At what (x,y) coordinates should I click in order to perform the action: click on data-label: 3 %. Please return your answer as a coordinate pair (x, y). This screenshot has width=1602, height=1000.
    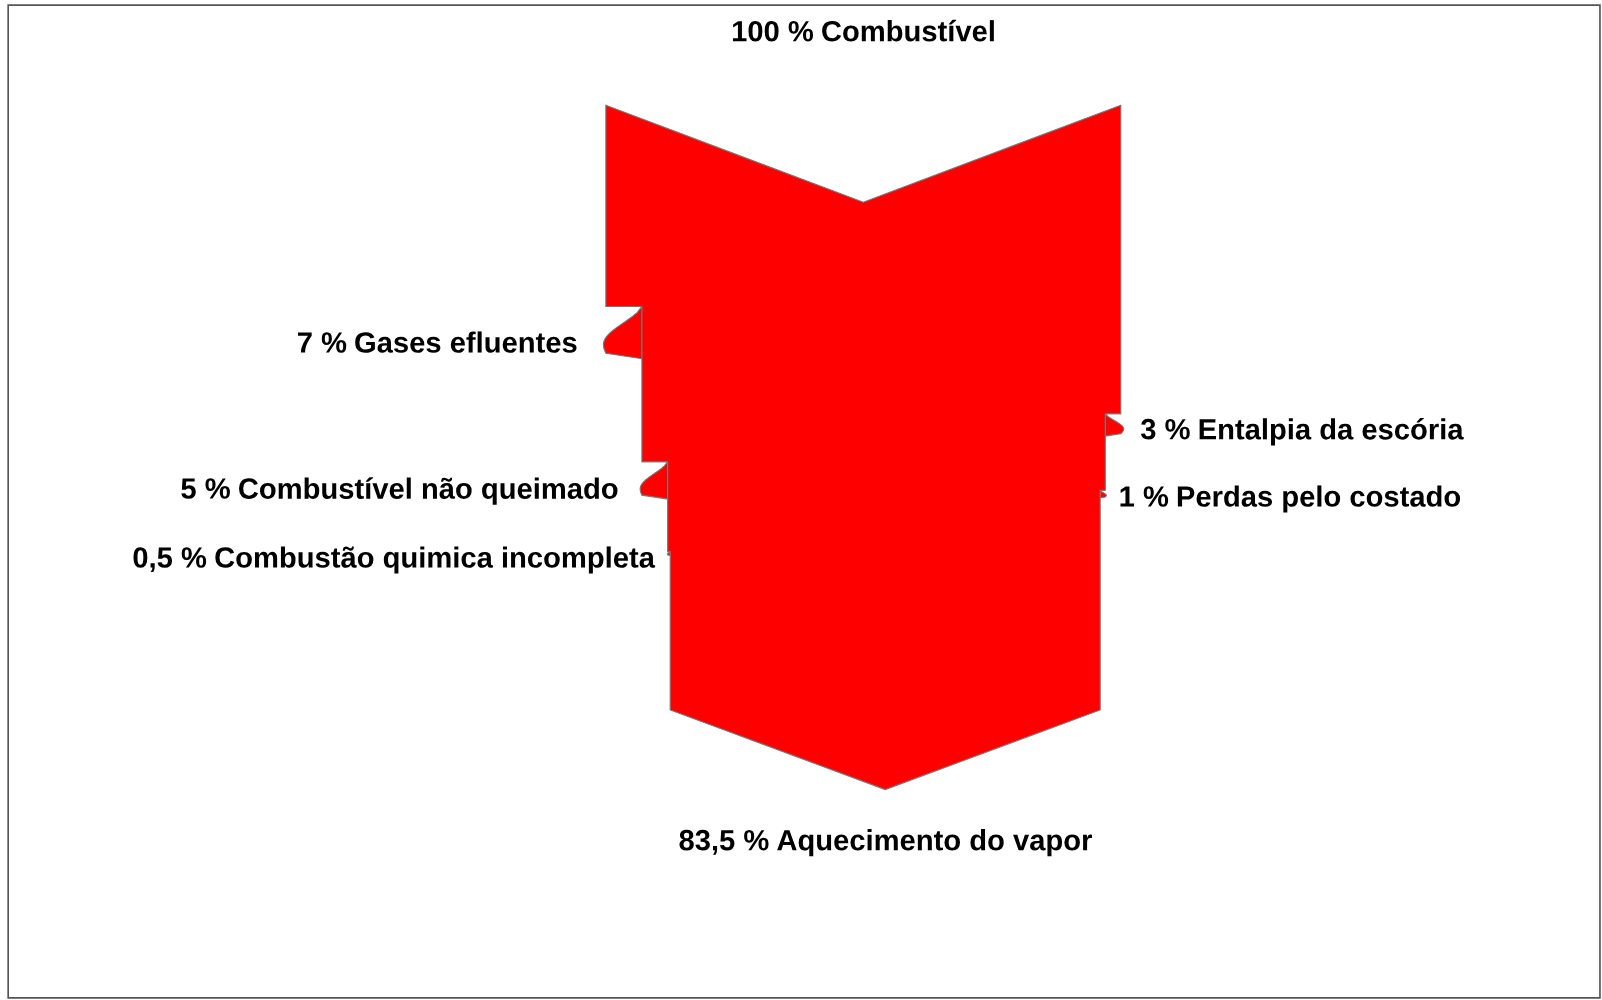
    Looking at the image, I should click on (1165, 429).